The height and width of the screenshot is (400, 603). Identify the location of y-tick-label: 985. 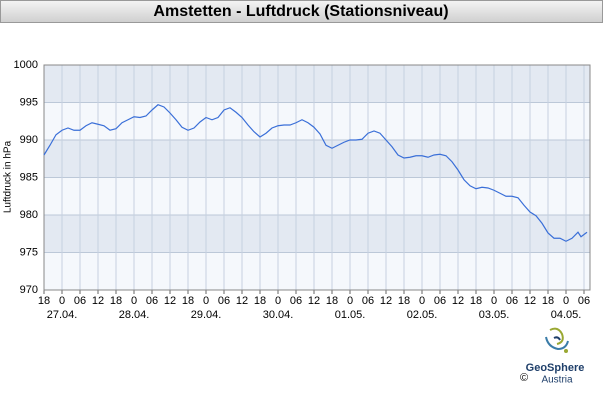
(29, 177).